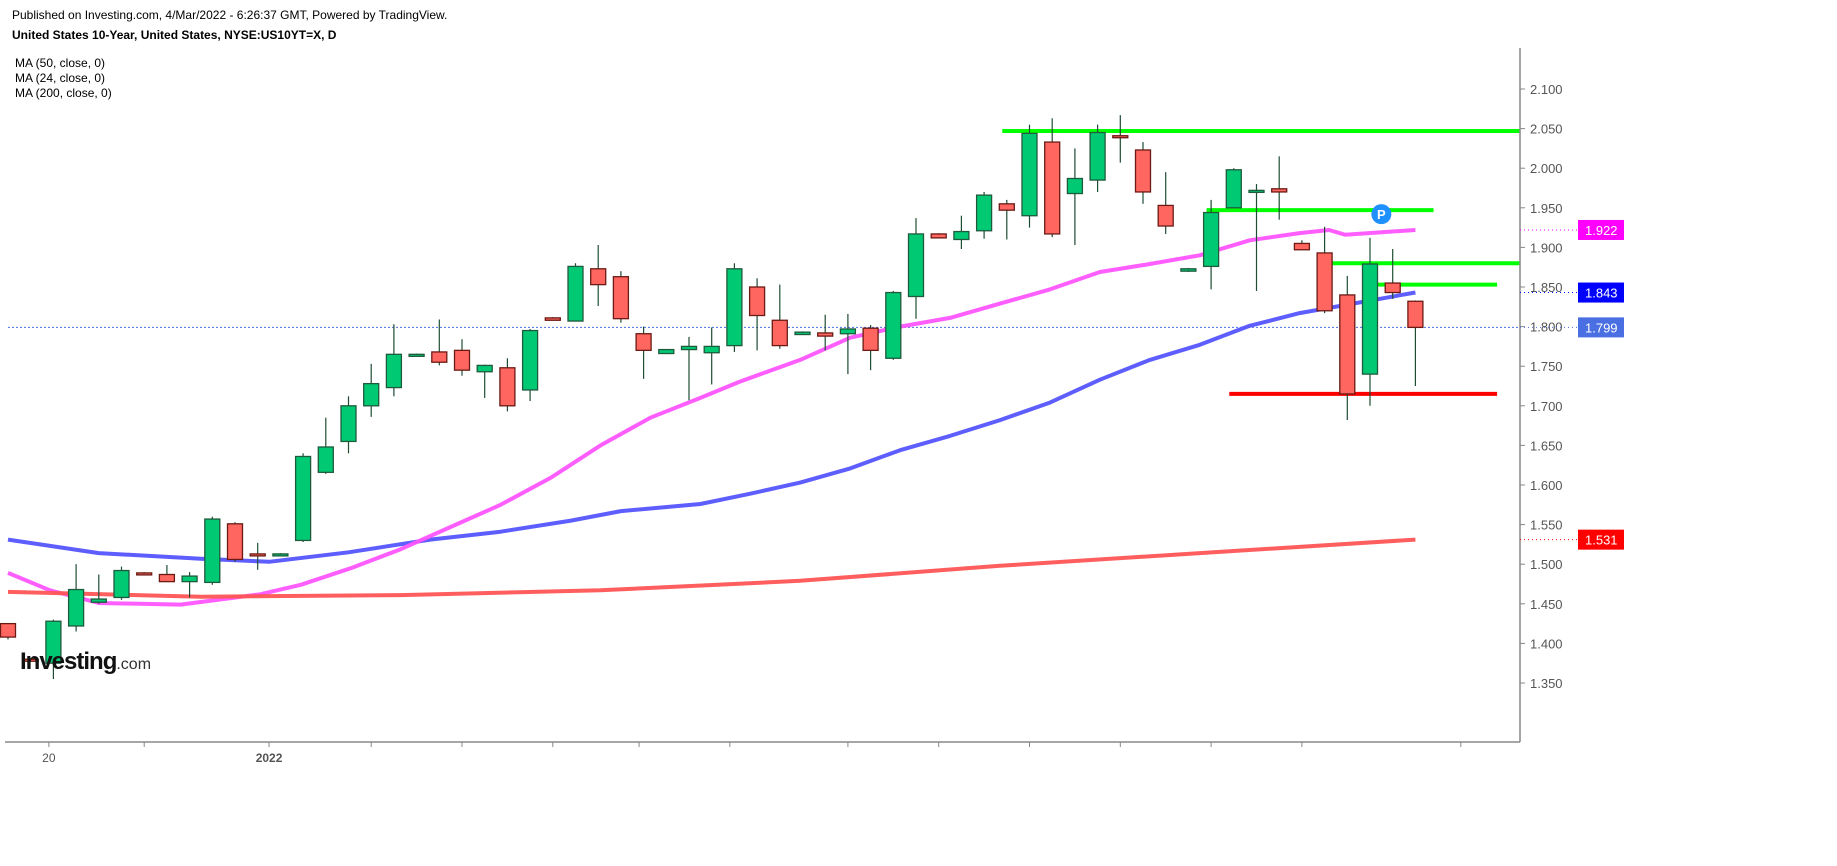 This screenshot has height=866, width=1837. I want to click on price-tag-label: 1.799, so click(1601, 327).